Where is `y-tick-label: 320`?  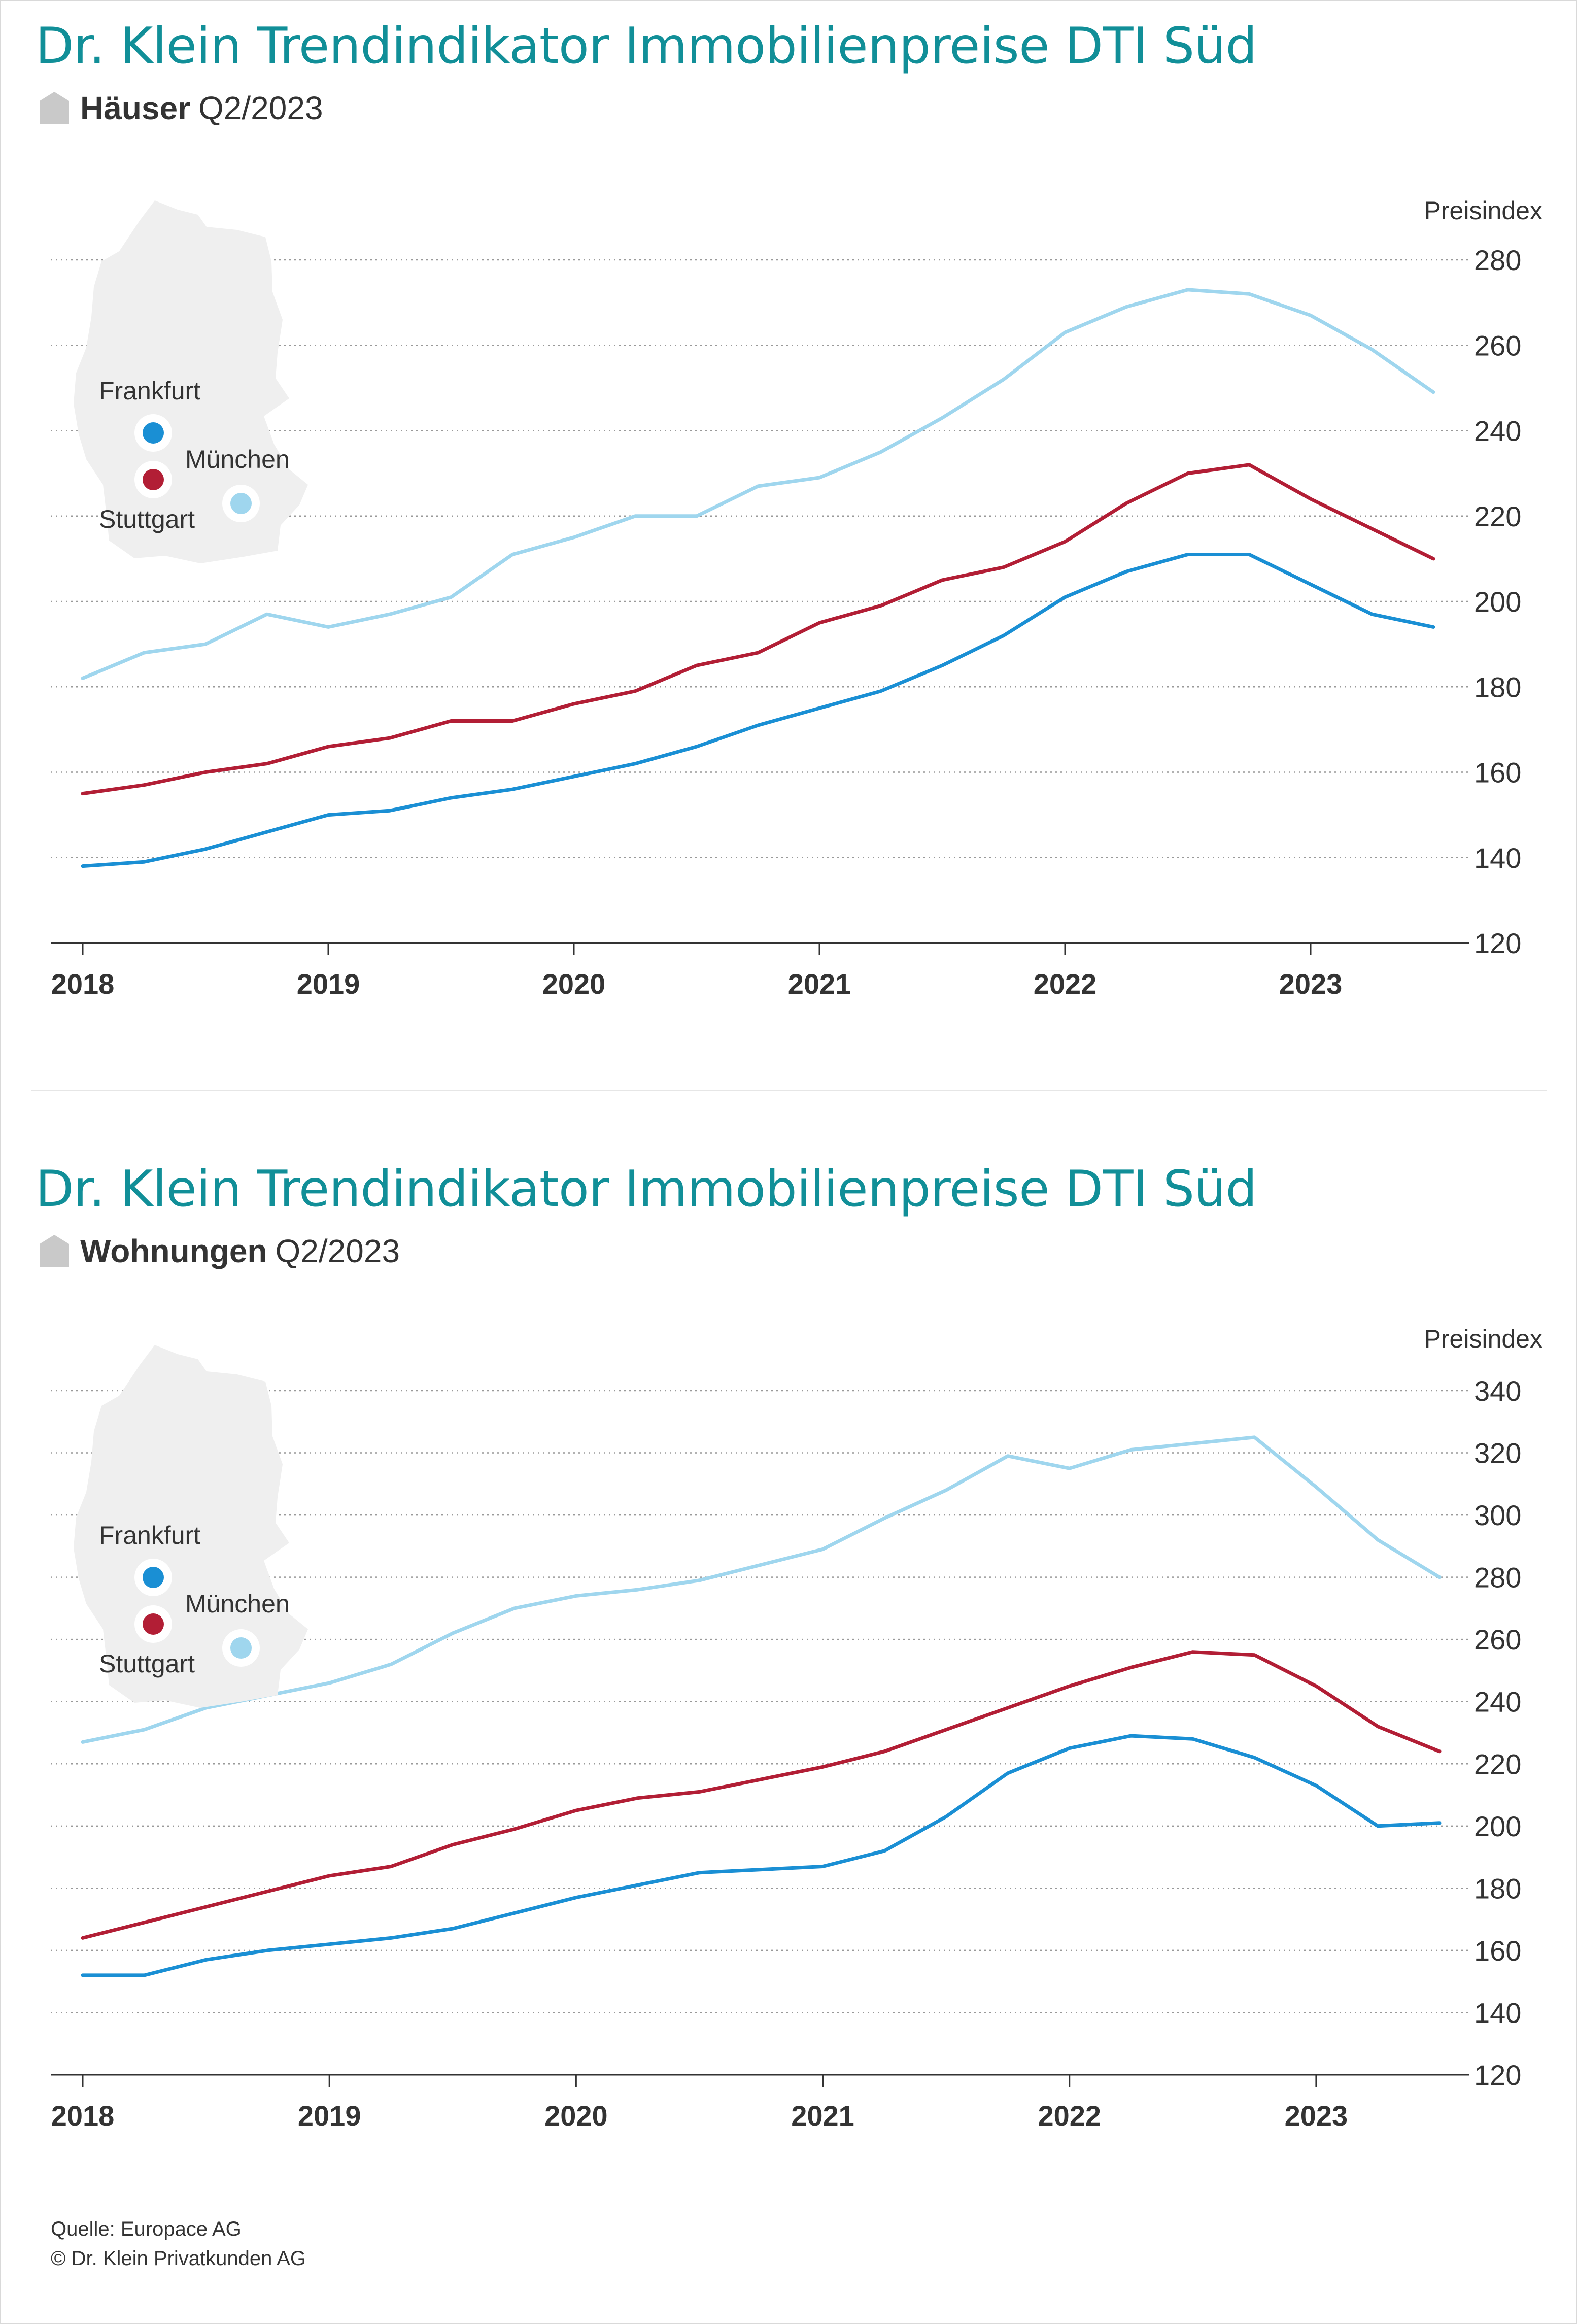 y-tick-label: 320 is located at coordinates (1497, 1453).